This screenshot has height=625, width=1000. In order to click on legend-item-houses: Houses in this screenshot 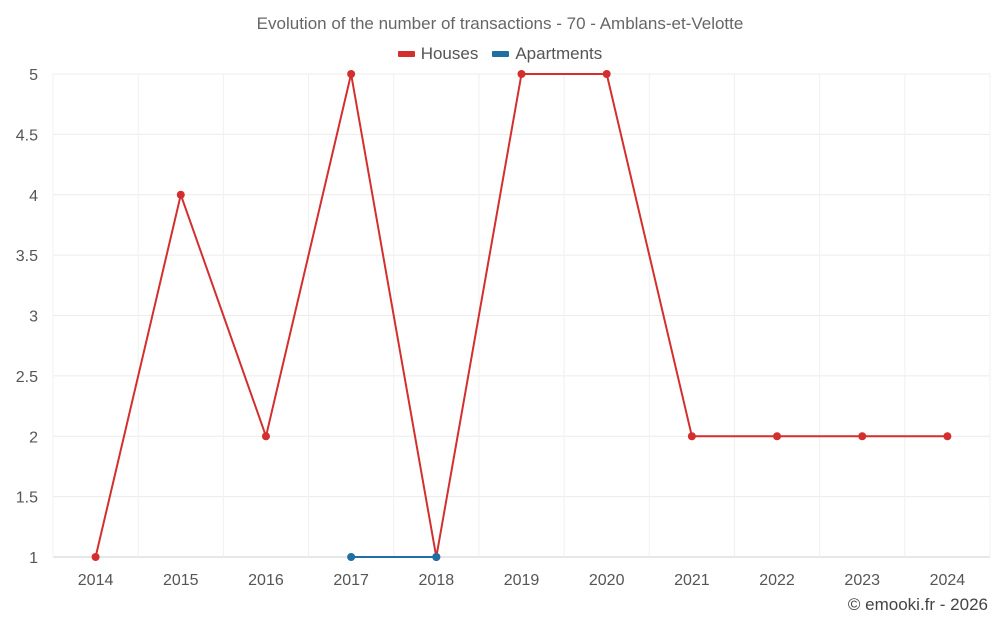, I will do `click(438, 54)`.